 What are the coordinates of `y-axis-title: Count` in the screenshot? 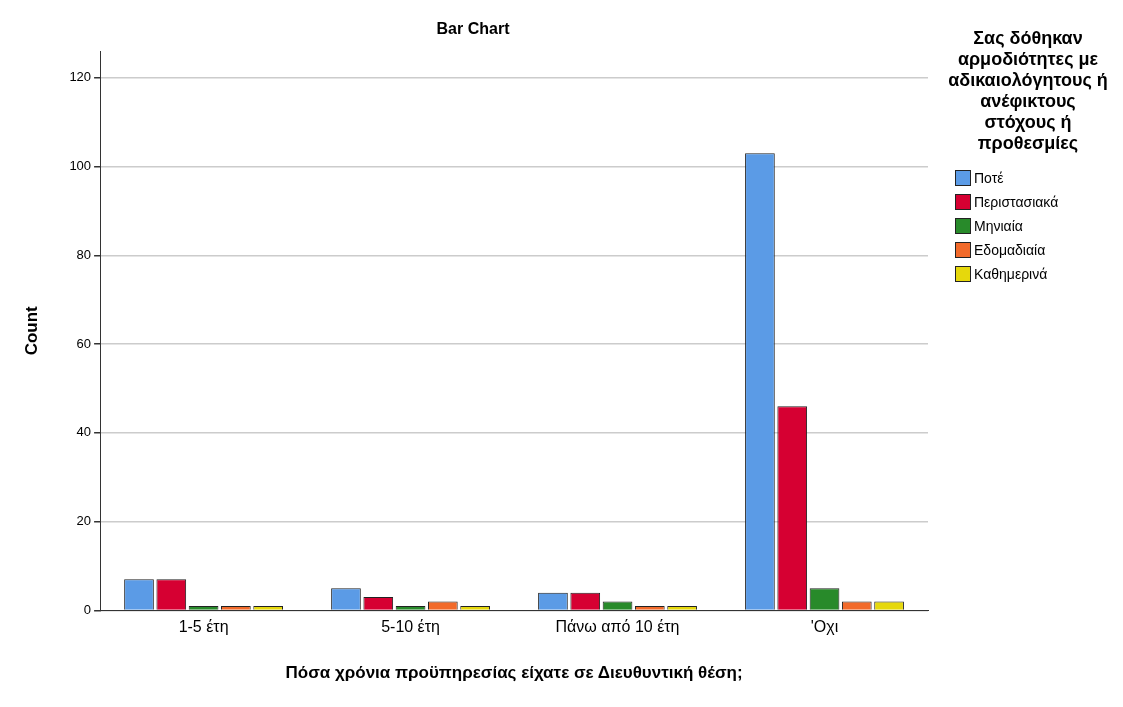 It's located at (31, 330).